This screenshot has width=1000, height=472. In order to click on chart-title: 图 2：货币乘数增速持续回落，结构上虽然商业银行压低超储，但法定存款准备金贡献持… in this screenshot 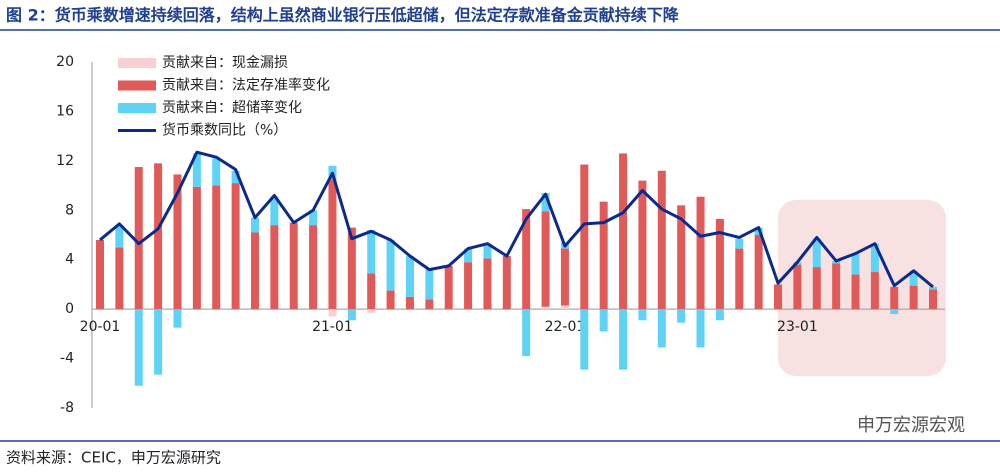, I will do `click(343, 15)`.